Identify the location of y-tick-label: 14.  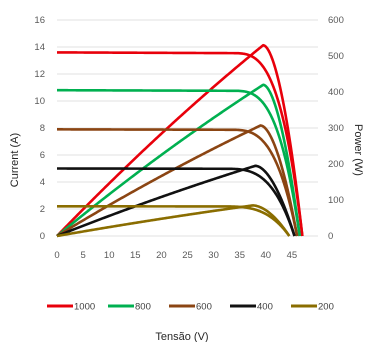
(39, 47).